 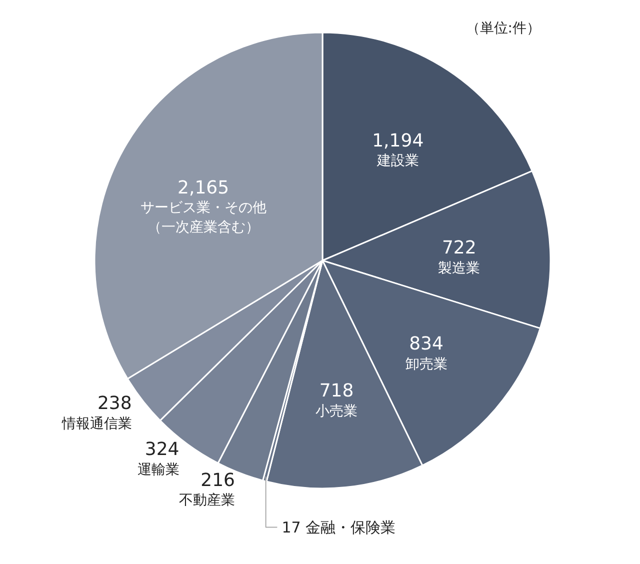 What do you see at coordinates (339, 527) in the screenshot?
I see `slice-label: 17 金融・保険業` at bounding box center [339, 527].